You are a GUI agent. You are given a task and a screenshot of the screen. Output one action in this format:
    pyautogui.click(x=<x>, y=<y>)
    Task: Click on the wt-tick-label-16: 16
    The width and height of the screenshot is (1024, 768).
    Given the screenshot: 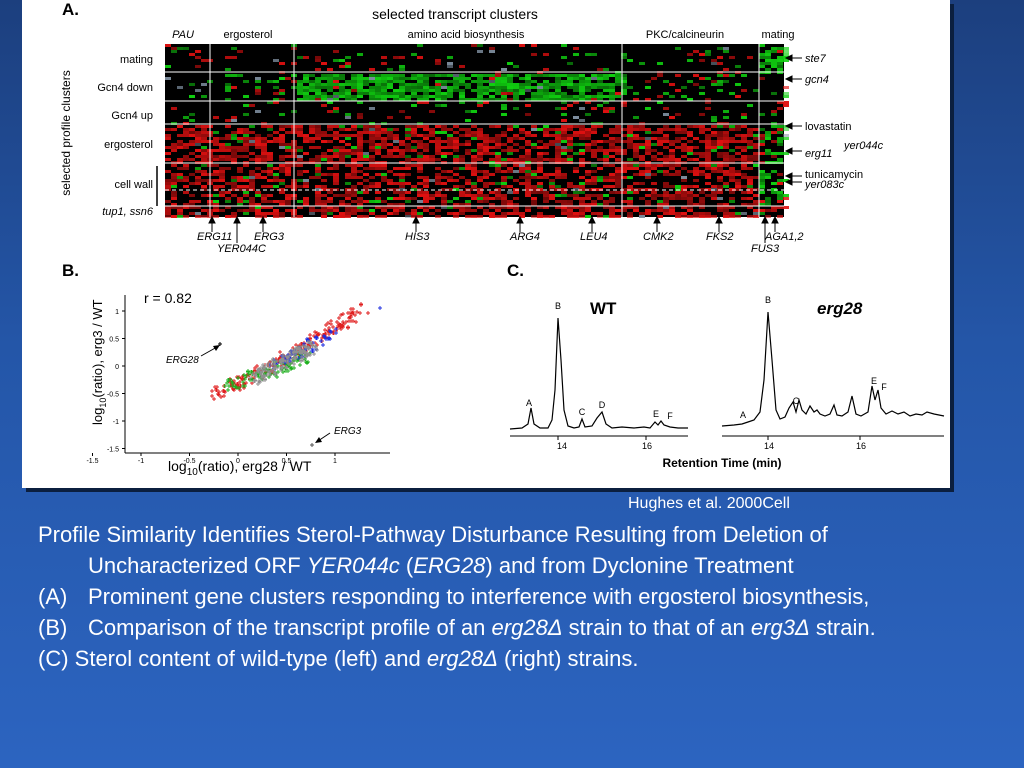 What is the action you would take?
    pyautogui.click(x=647, y=446)
    